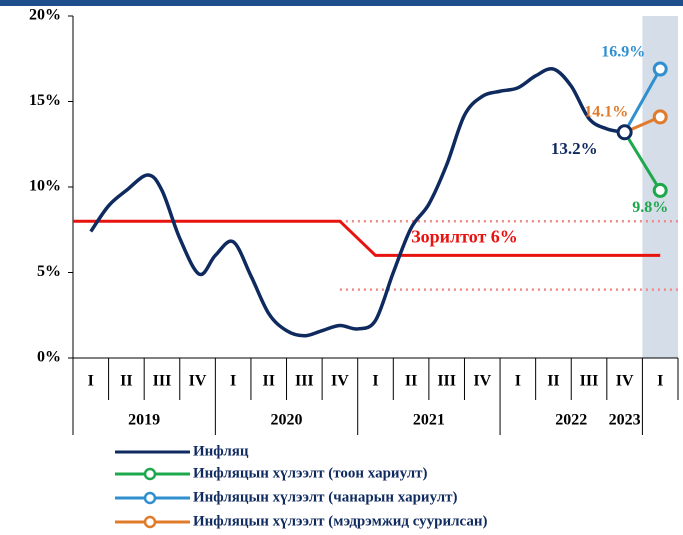 The image size is (683, 535). What do you see at coordinates (623, 52) in the screenshot?
I see `data-label: 16.9%` at bounding box center [623, 52].